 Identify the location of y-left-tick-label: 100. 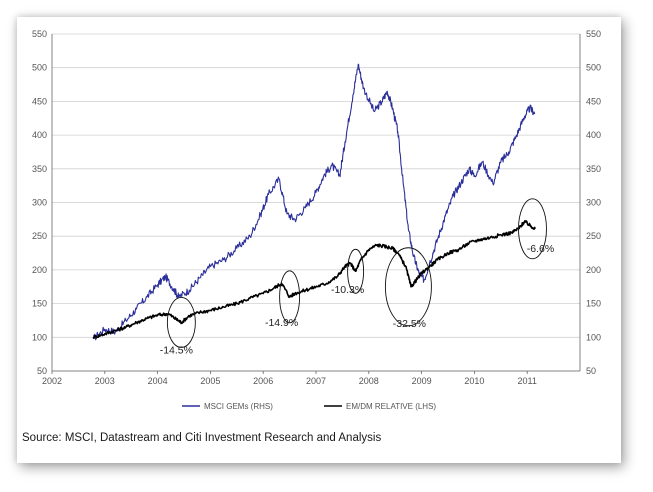
(39, 337).